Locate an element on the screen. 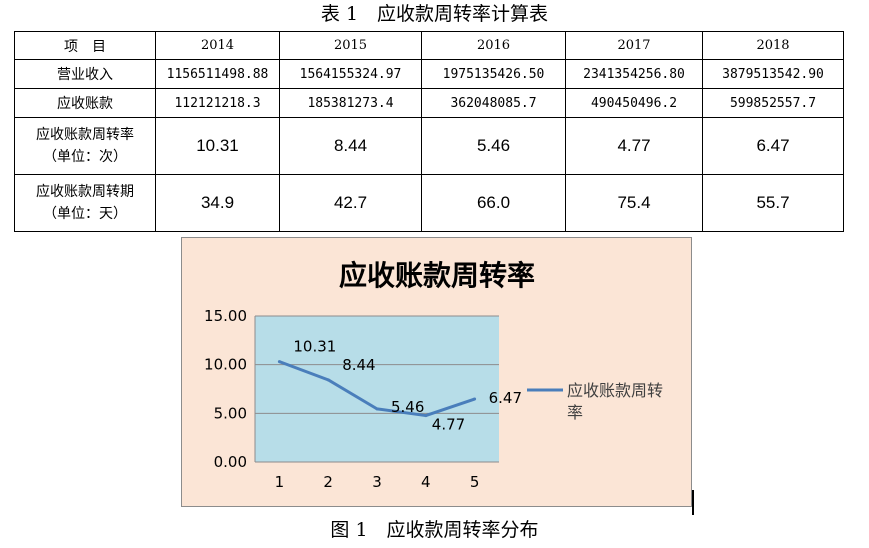 The width and height of the screenshot is (869, 548). header-year-2015: 2015 is located at coordinates (350, 45).